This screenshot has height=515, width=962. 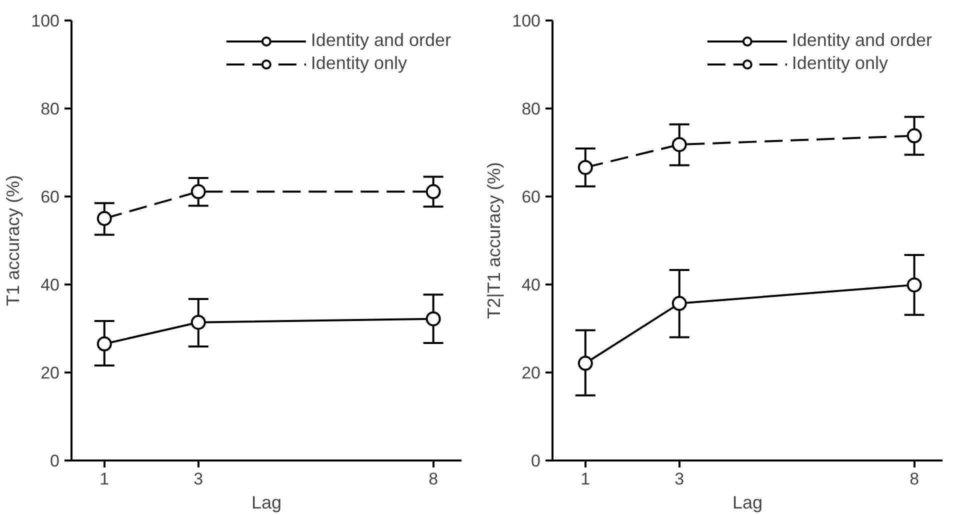 What do you see at coordinates (13, 240) in the screenshot?
I see `y-axis-title: T1 accuracy (%)` at bounding box center [13, 240].